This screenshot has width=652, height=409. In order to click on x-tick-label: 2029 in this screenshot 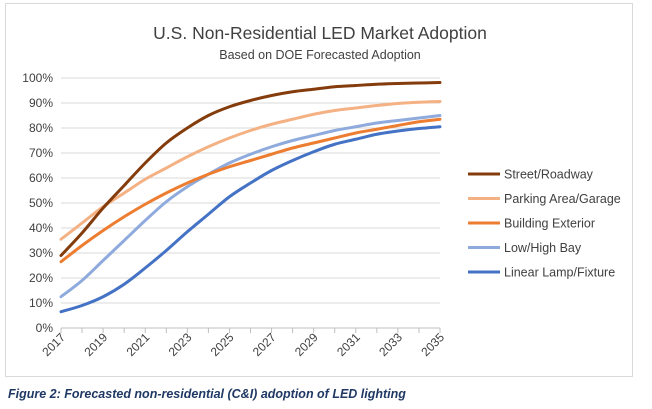, I will do `click(306, 344)`.